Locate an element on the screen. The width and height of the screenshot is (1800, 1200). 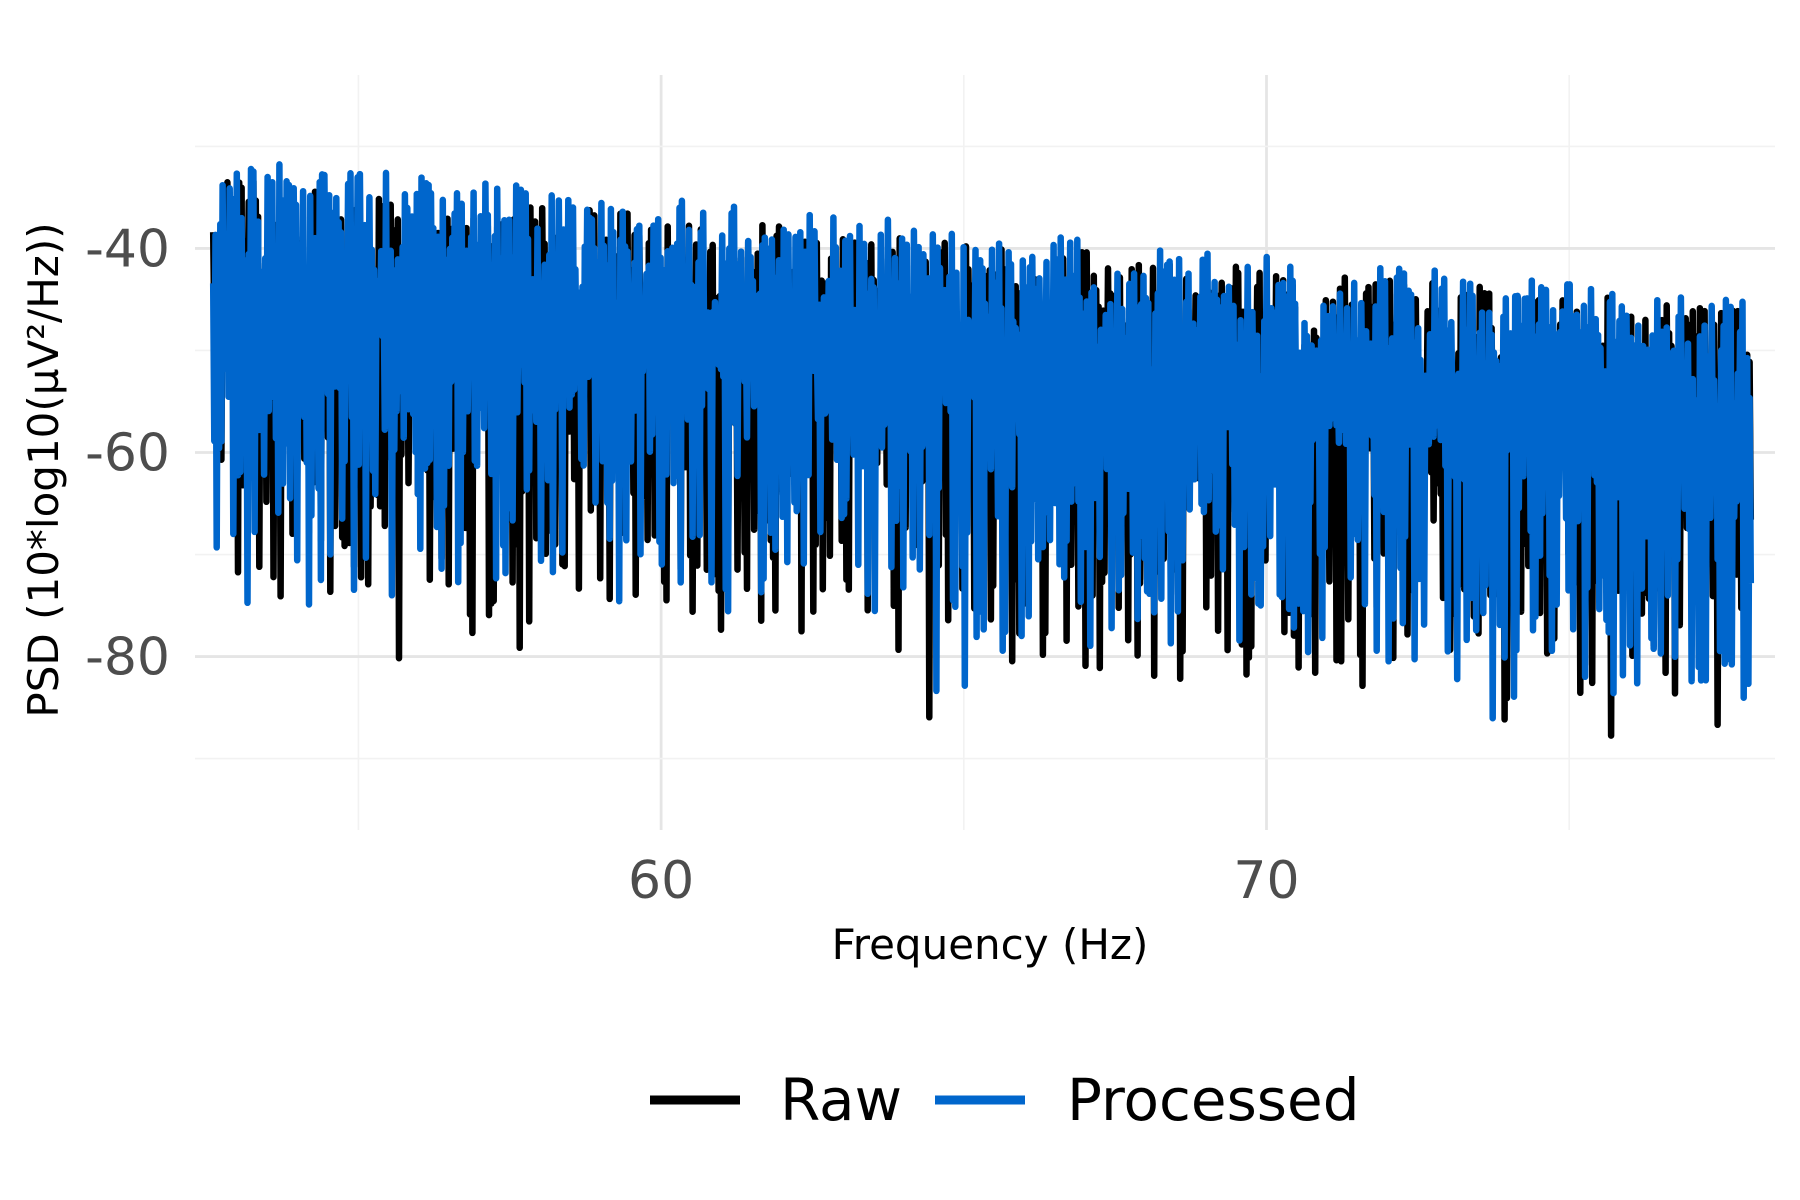
legend-label-raw: Raw is located at coordinates (841, 1100).